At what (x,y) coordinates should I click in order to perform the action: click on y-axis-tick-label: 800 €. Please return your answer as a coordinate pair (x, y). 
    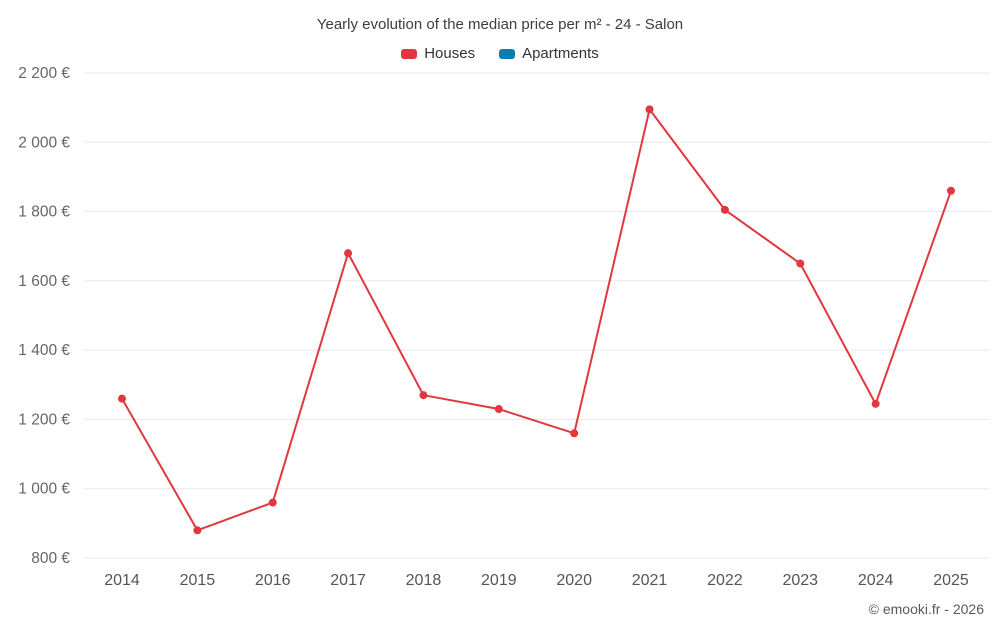
    Looking at the image, I should click on (50, 558).